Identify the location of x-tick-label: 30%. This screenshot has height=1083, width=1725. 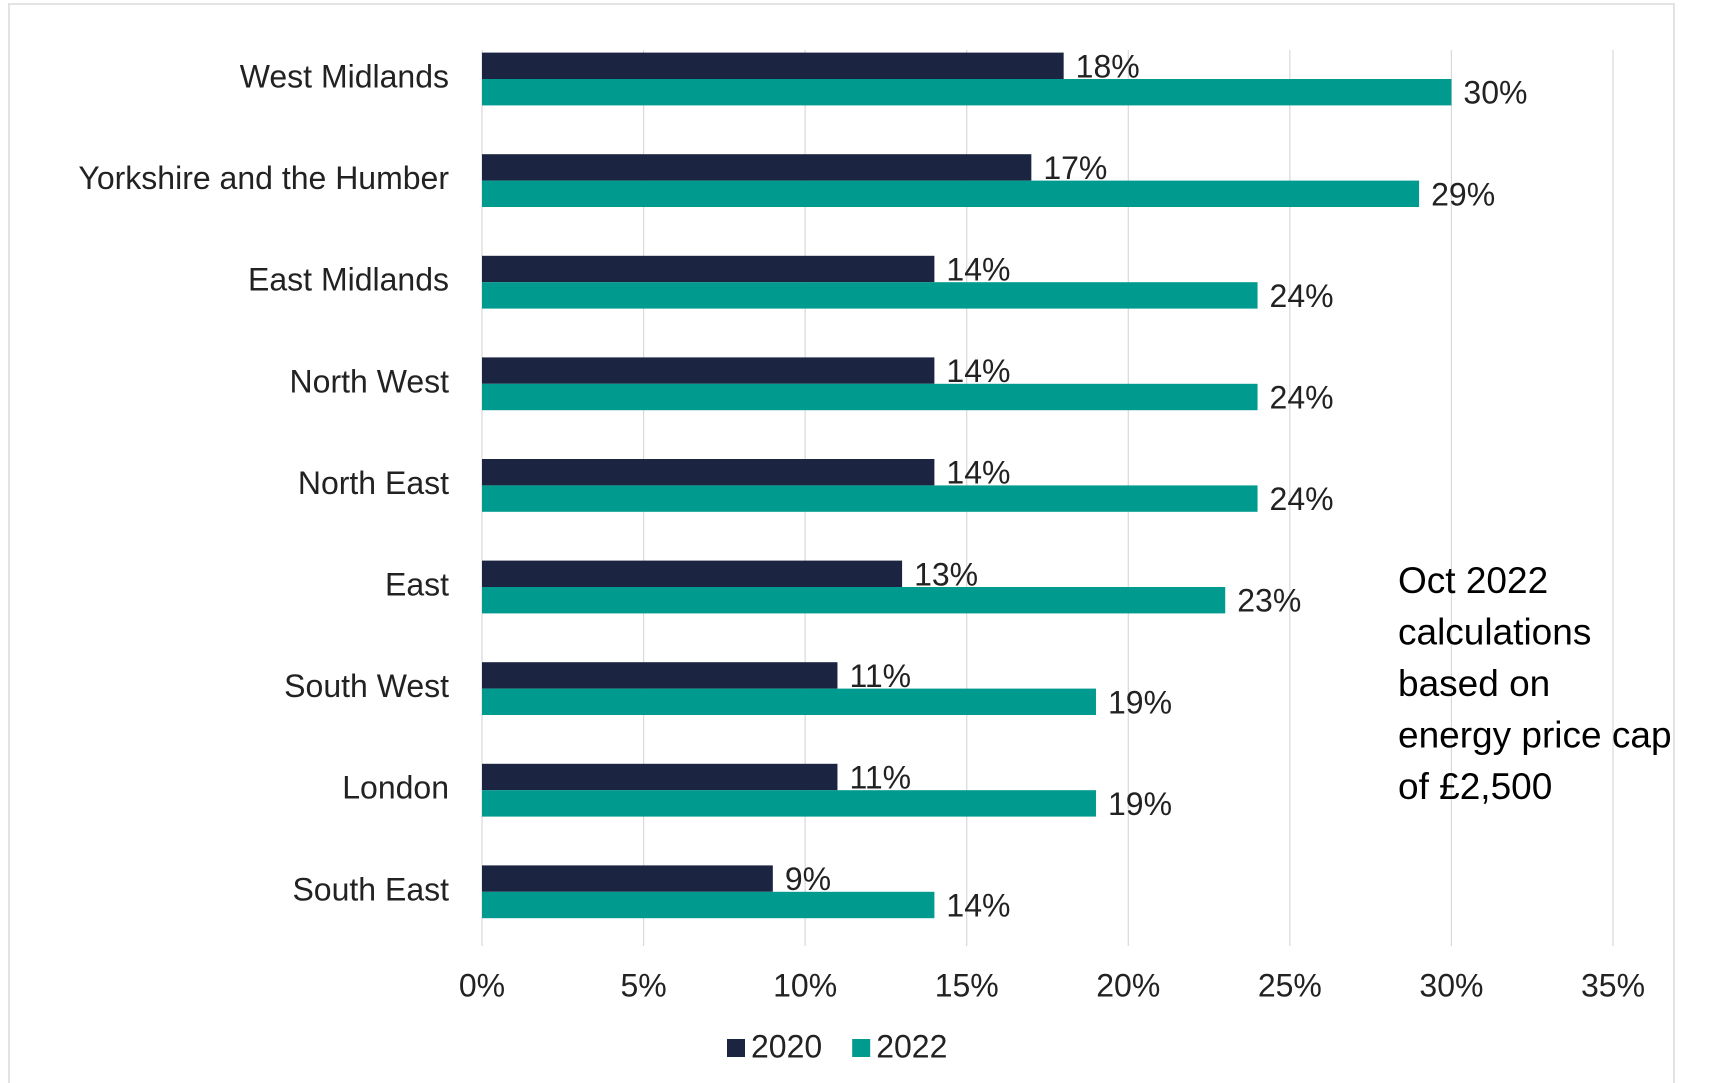
(1451, 985).